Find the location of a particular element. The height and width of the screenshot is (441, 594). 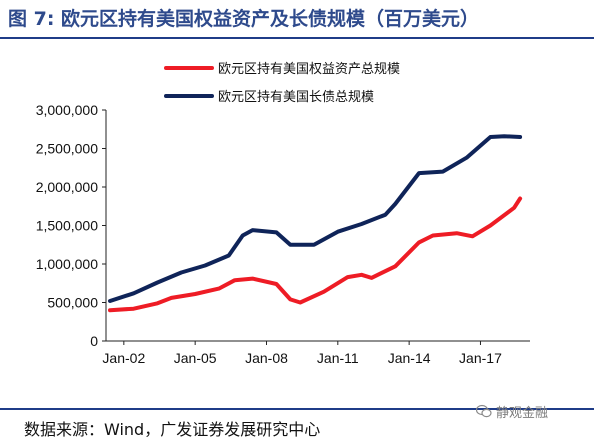

x-tick-label: Jan-02 is located at coordinates (123, 358).